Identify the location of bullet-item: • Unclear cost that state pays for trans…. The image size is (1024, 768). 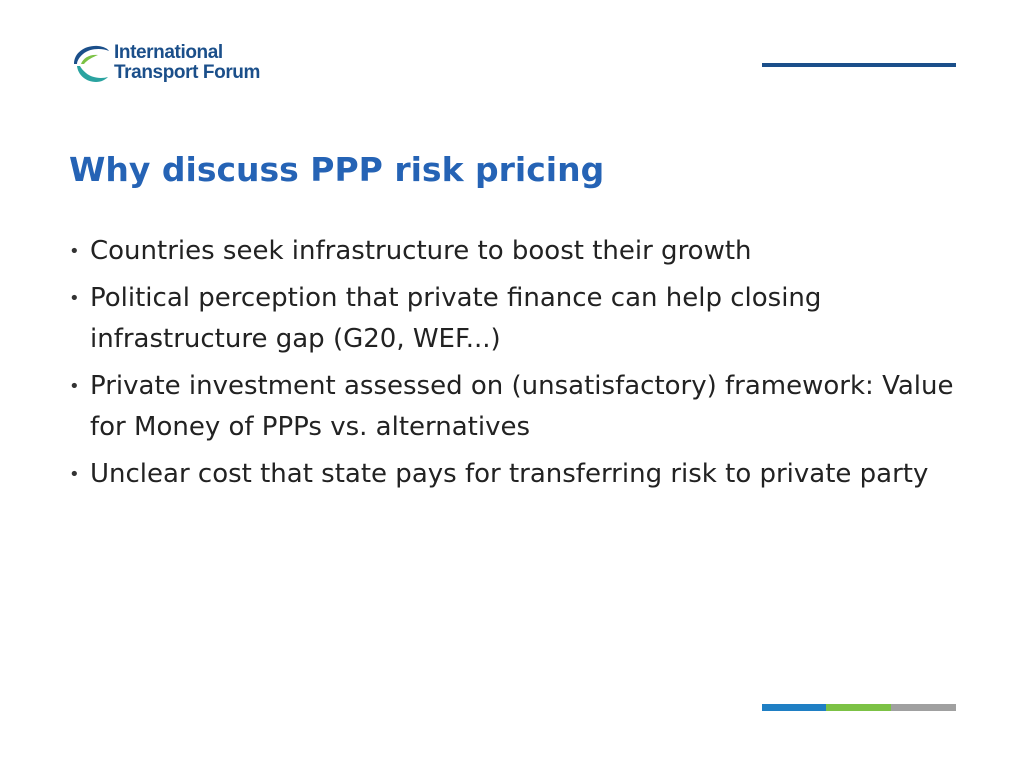
(529, 474).